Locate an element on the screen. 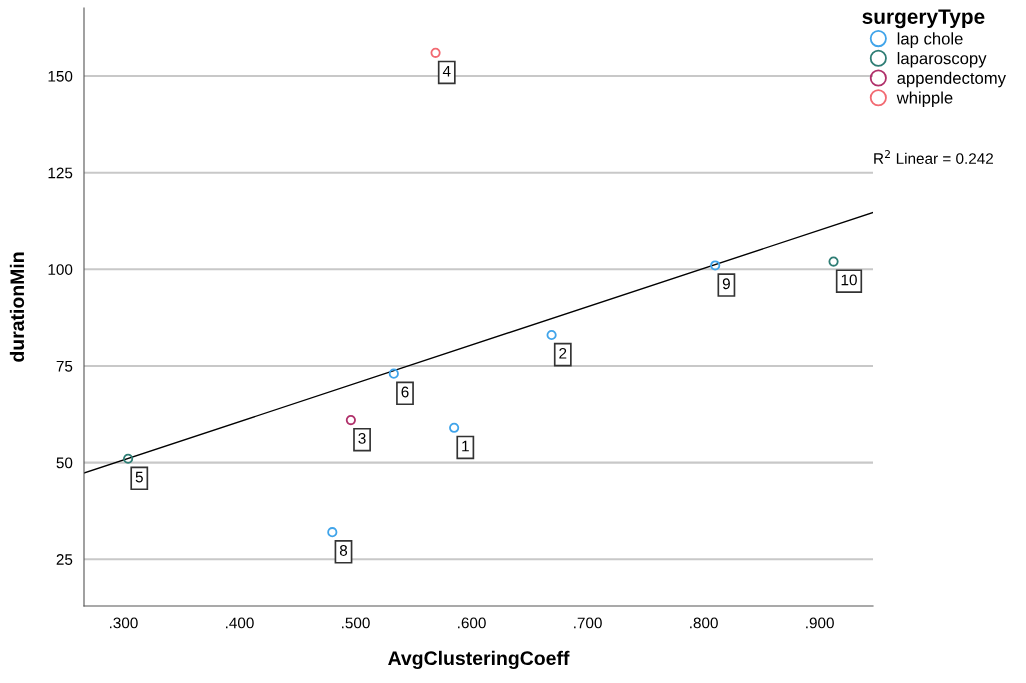  legend-label: laparoscopy is located at coordinates (942, 60).